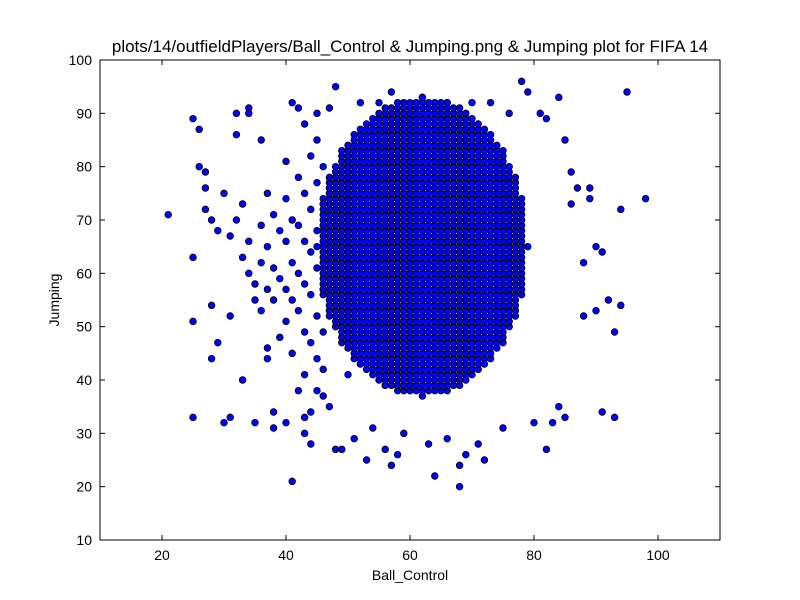 This screenshot has height=600, width=800. What do you see at coordinates (84, 327) in the screenshot?
I see `y-tick-label: 50` at bounding box center [84, 327].